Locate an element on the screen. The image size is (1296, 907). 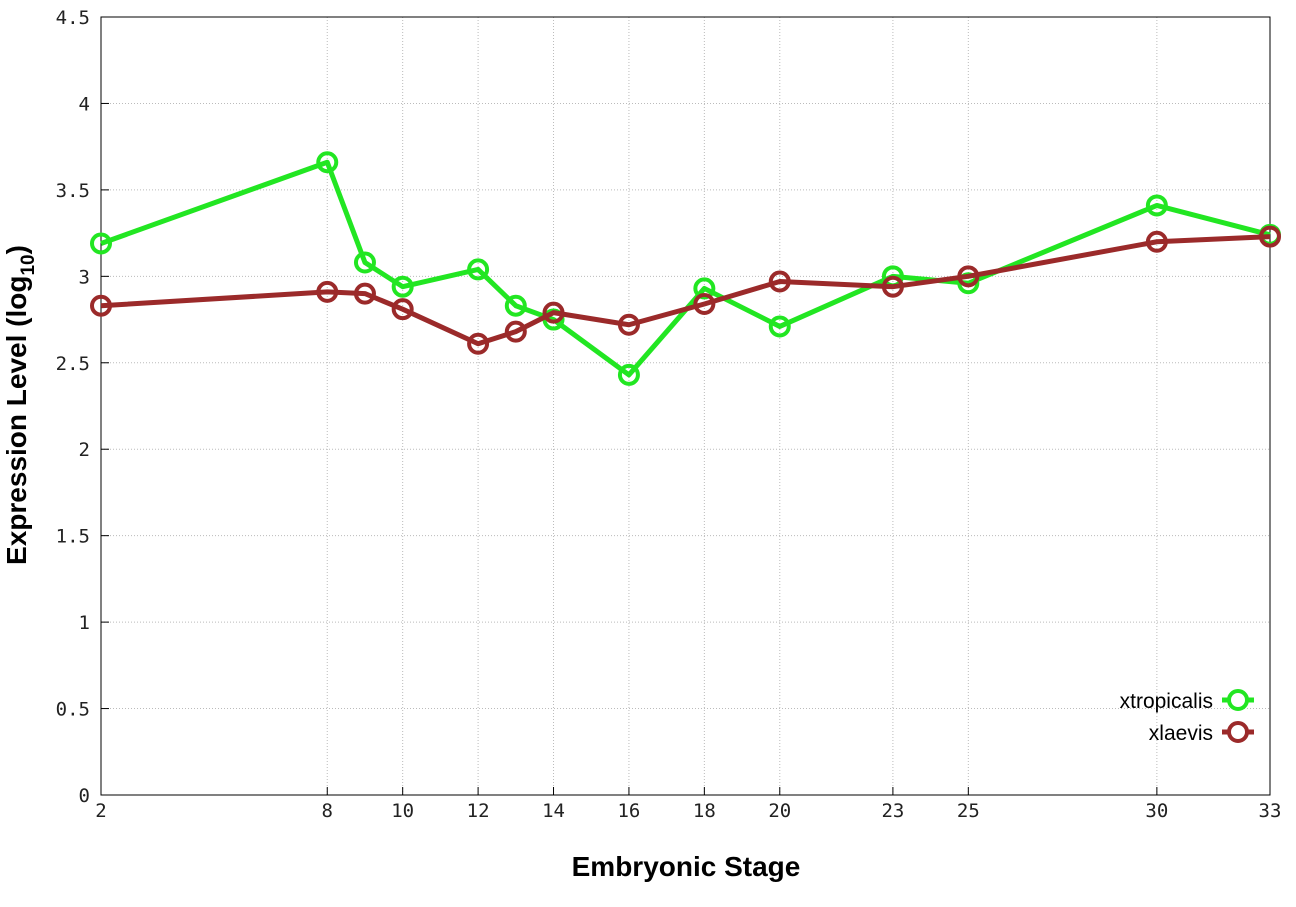
x-tick-label: 33 is located at coordinates (1270, 811).